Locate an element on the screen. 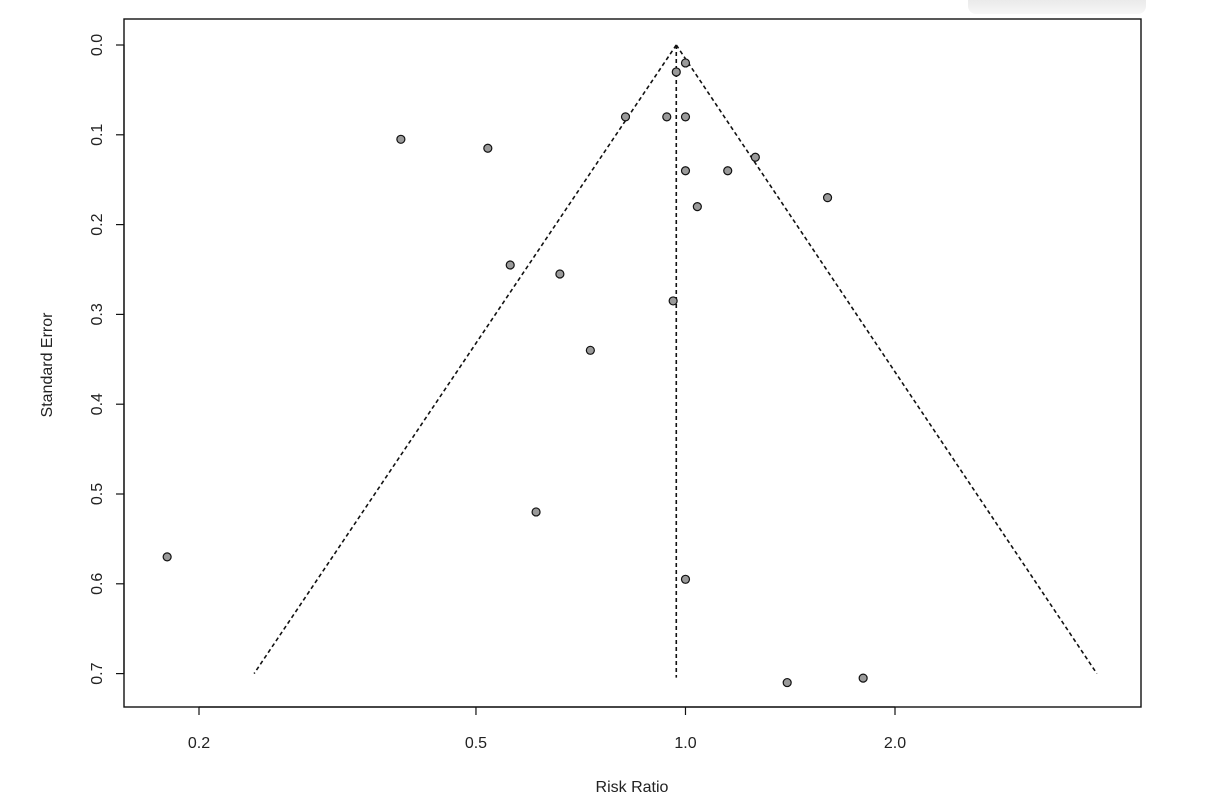 This screenshot has height=809, width=1224. x-tick-label-1: 0.2 is located at coordinates (199, 743).